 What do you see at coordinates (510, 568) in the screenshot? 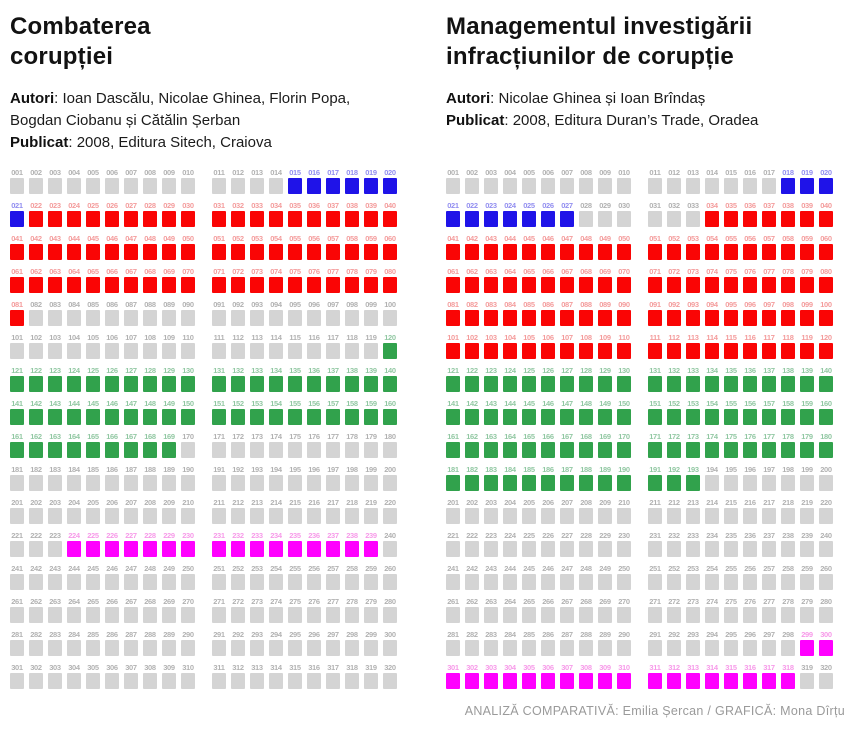
I see `page-number-label: 244` at bounding box center [510, 568].